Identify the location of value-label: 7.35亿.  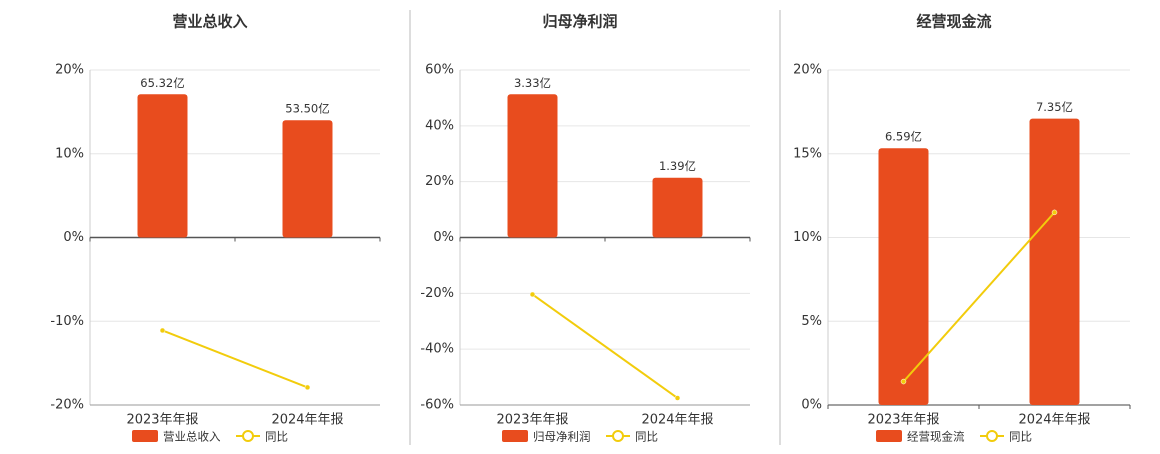
(1054, 107).